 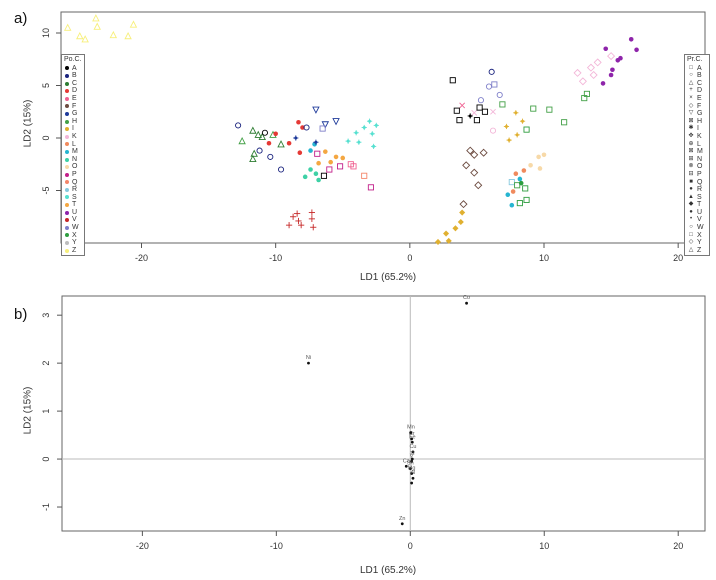 I want to click on legend-entry: ⊠ M, so click(x=697, y=152).